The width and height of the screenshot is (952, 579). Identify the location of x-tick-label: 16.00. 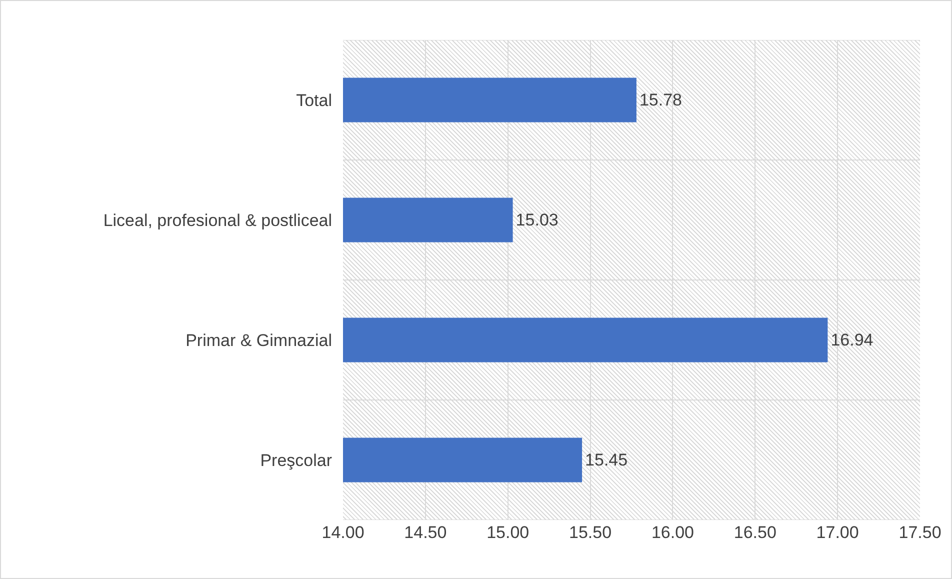
(672, 532).